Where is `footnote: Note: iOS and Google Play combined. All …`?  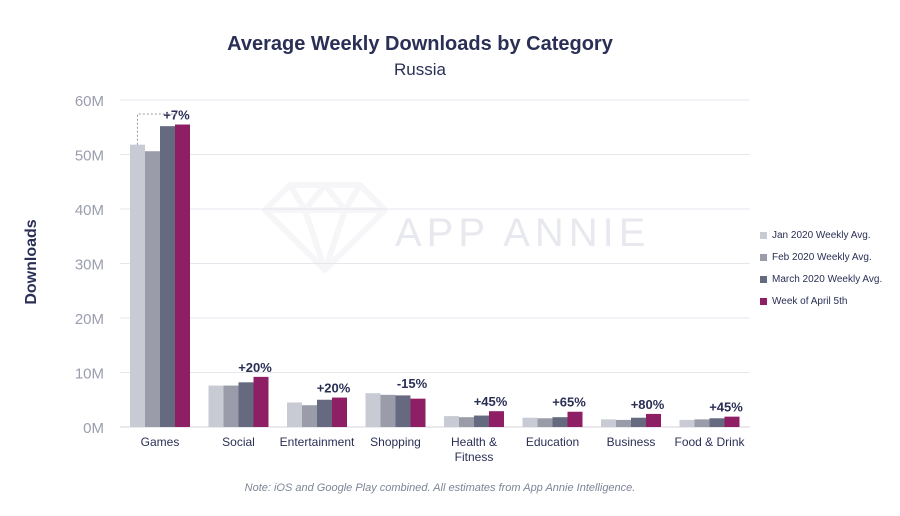
footnote: Note: iOS and Google Play combined. All … is located at coordinates (440, 488).